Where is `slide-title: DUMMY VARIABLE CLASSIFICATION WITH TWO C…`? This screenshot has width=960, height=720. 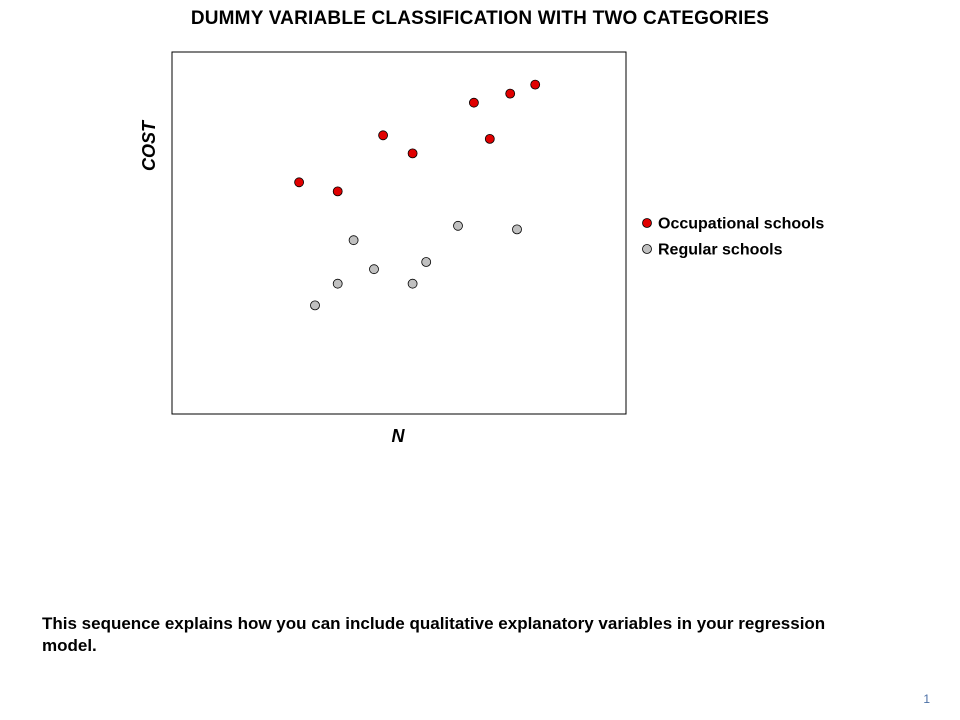 slide-title: DUMMY VARIABLE CLASSIFICATION WITH TWO C… is located at coordinates (480, 18).